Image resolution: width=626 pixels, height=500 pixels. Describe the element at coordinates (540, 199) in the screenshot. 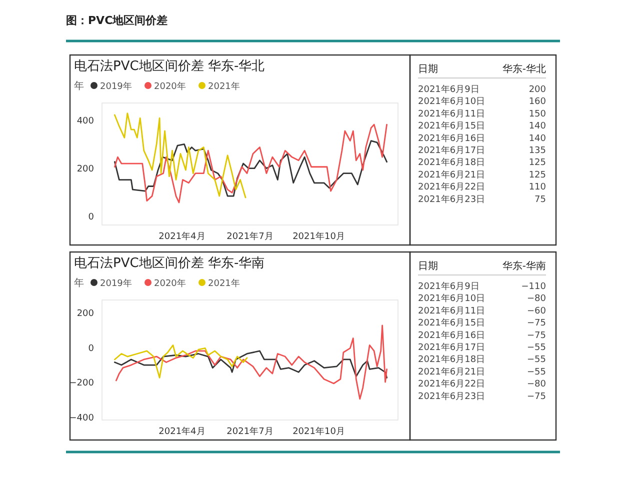

I see `data-label: 75` at that location.